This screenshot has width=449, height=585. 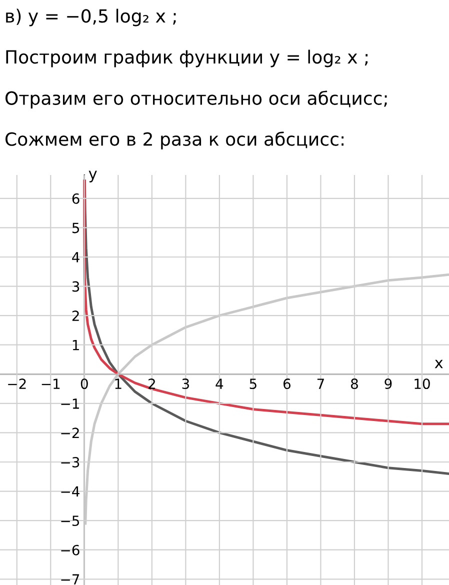 What do you see at coordinates (84, 384) in the screenshot?
I see `x-tick-label: 0` at bounding box center [84, 384].